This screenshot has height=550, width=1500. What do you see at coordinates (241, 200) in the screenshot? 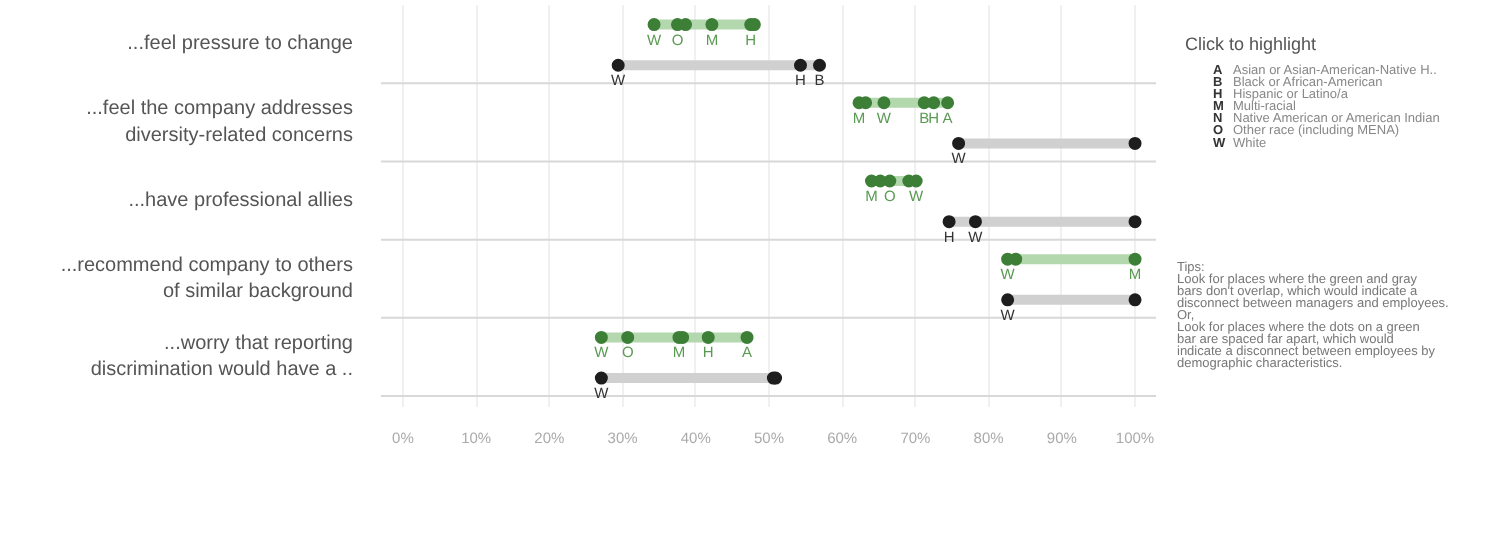
I see `y-tick-label: ...have professional allies` at bounding box center [241, 200].